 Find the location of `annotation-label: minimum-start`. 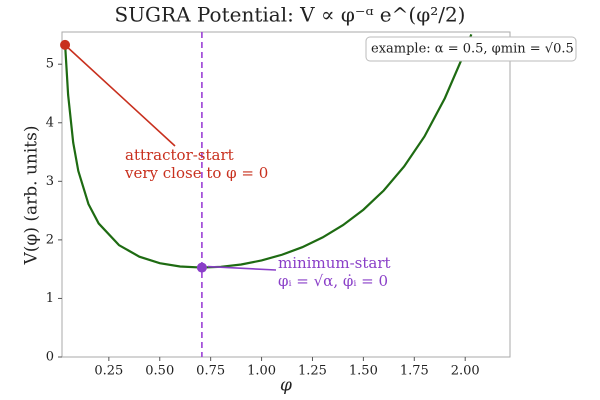

annotation-label: minimum-start is located at coordinates (334, 263).